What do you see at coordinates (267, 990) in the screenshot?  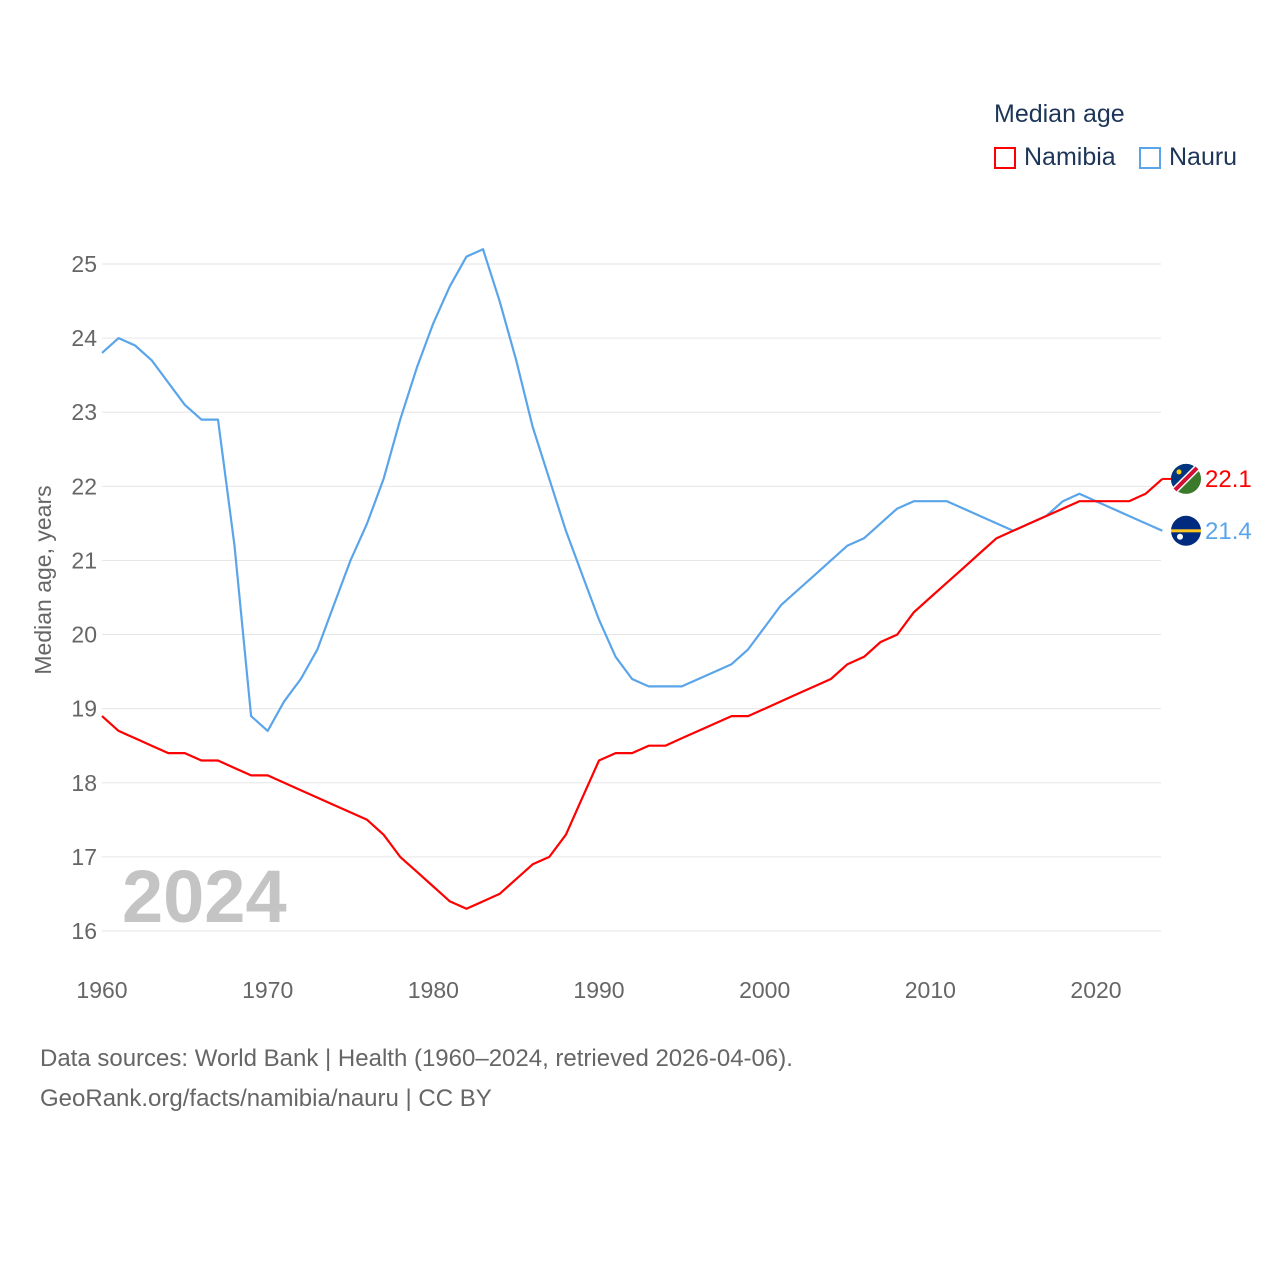 I see `x-tick-label: 1970` at bounding box center [267, 990].